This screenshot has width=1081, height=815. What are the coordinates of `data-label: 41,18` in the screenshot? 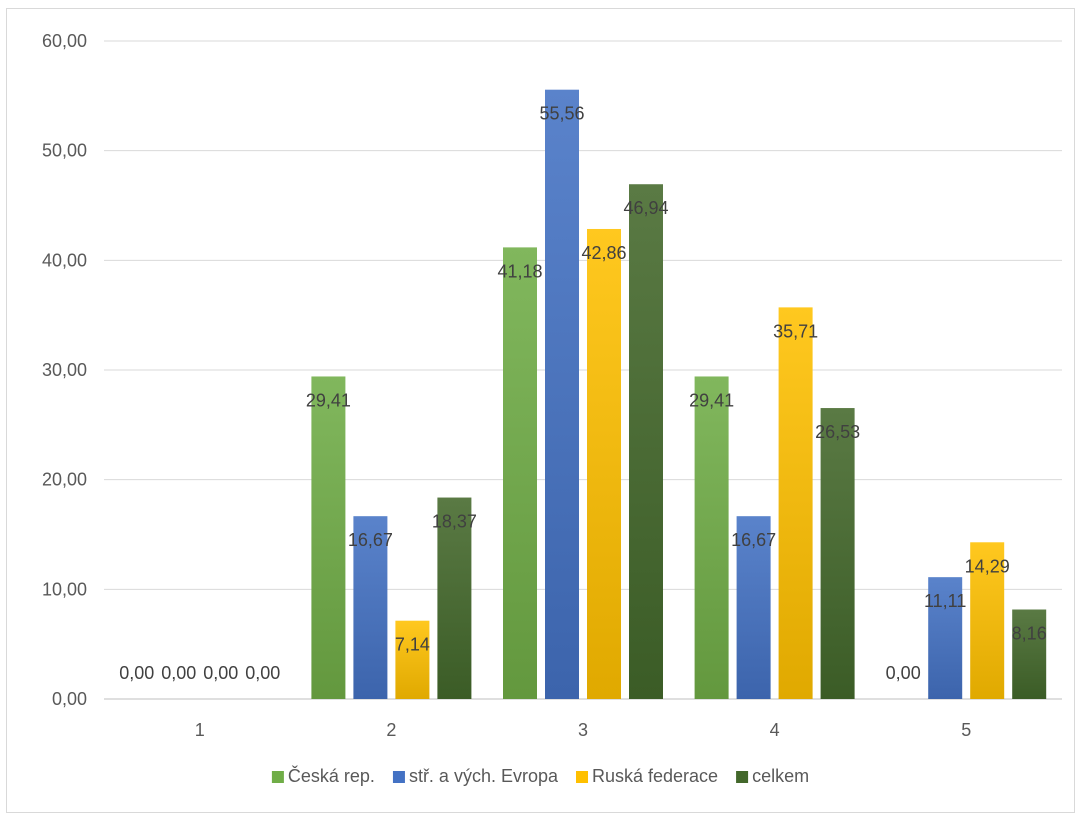 It's located at (519, 271).